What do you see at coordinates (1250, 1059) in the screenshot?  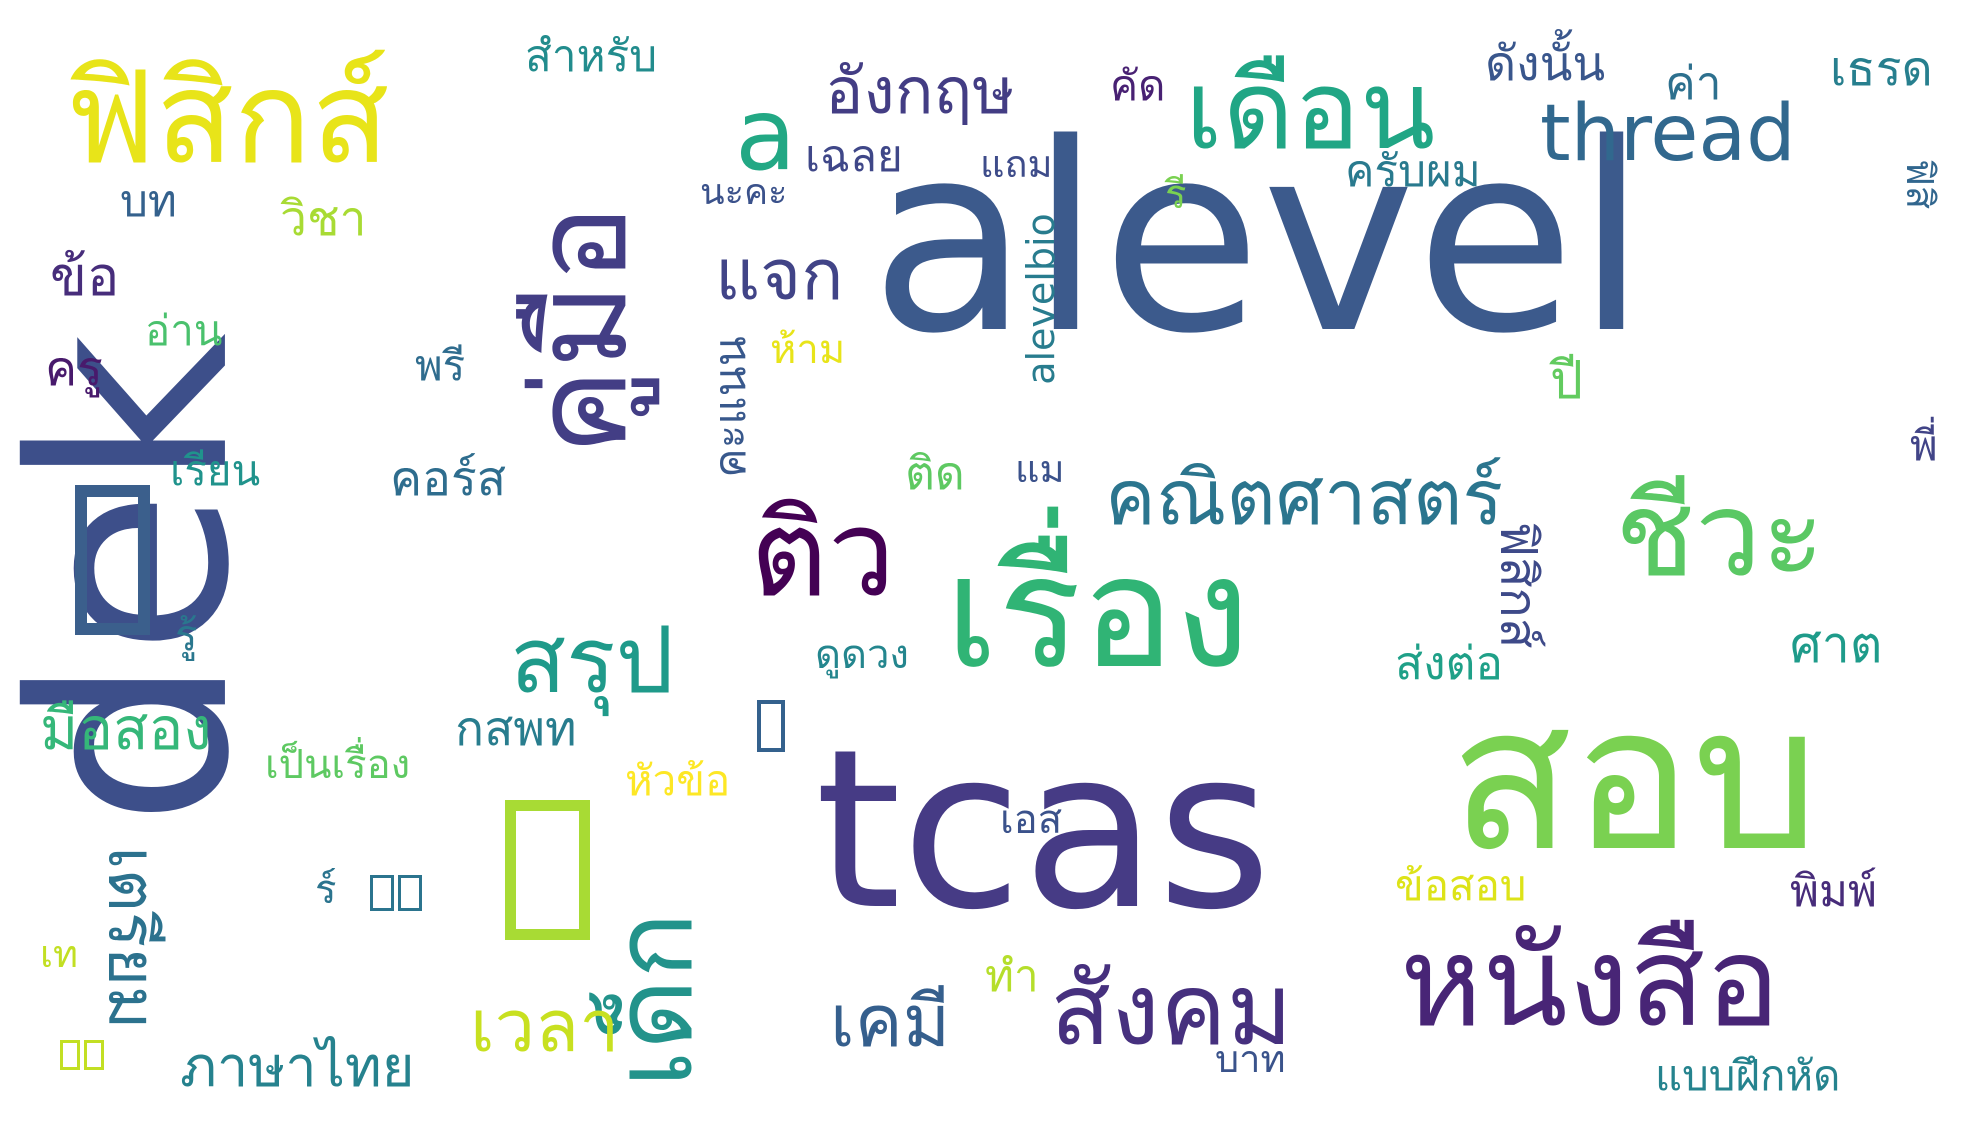 I see `word-baht: บาท` at bounding box center [1250, 1059].